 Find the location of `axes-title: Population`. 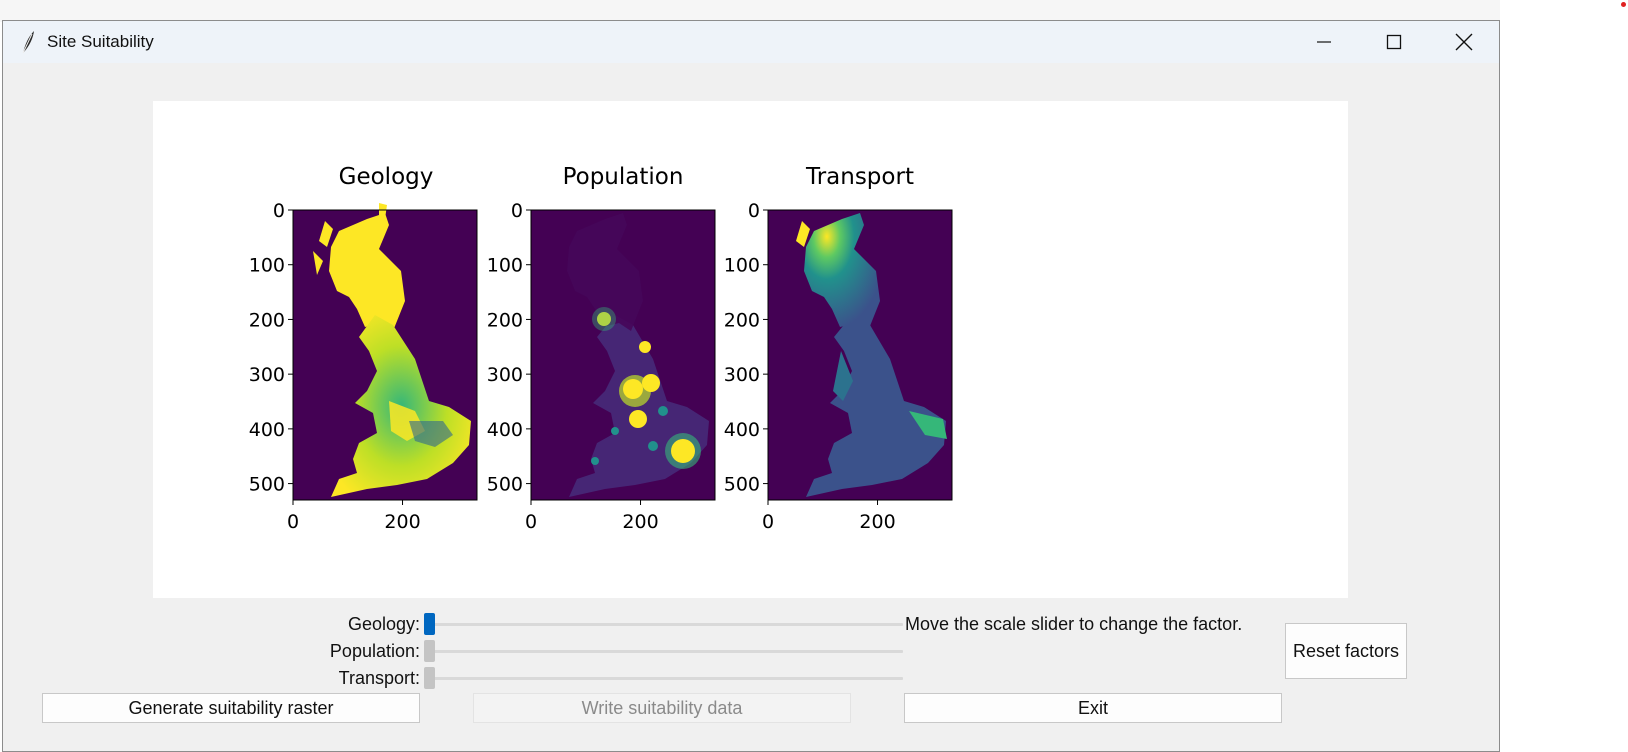

axes-title: Population is located at coordinates (623, 177).